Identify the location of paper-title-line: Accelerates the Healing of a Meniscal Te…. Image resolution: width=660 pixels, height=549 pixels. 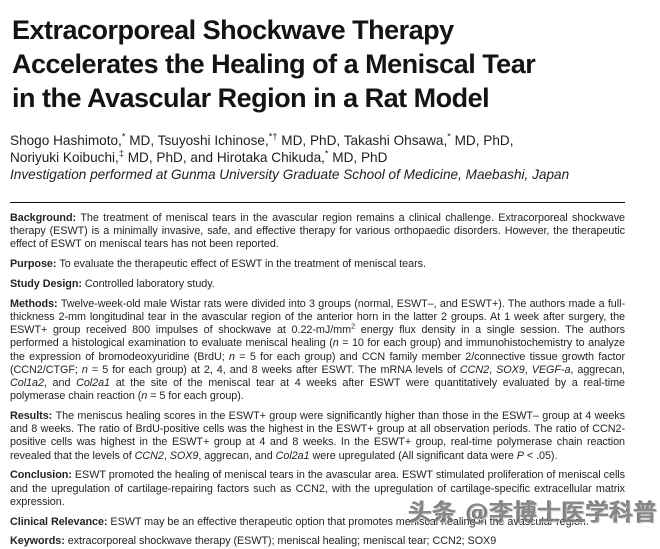
(274, 64).